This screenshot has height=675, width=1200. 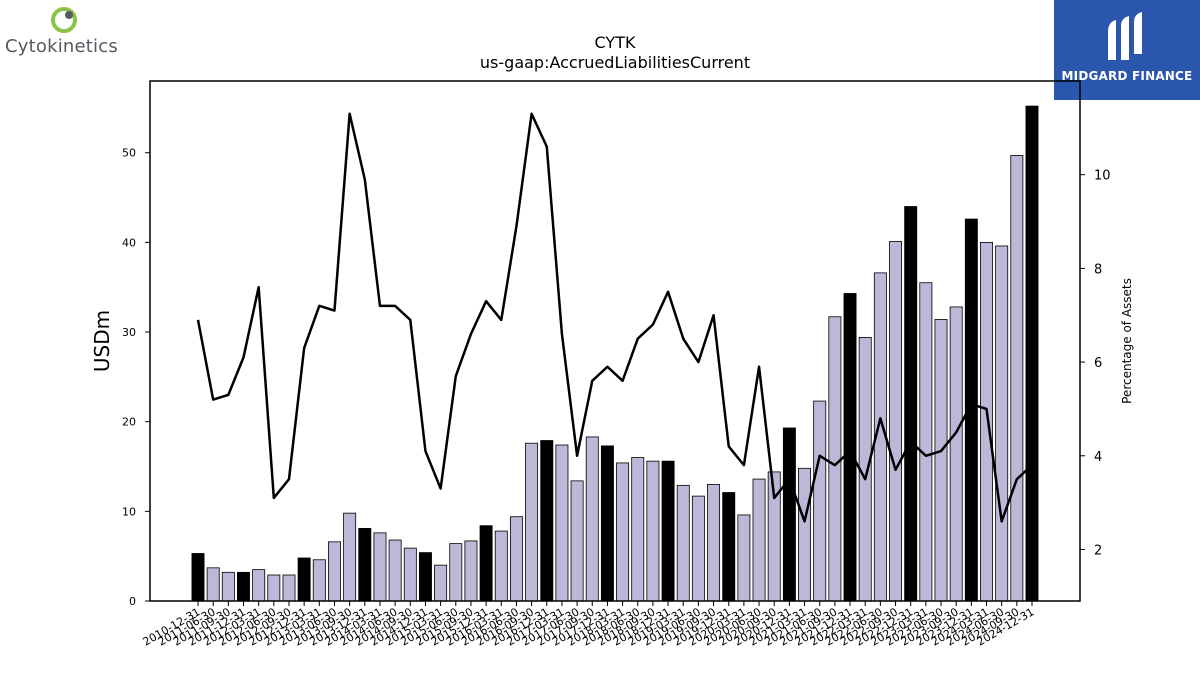 What do you see at coordinates (1098, 457) in the screenshot?
I see `y2-tick-label: 4` at bounding box center [1098, 457].